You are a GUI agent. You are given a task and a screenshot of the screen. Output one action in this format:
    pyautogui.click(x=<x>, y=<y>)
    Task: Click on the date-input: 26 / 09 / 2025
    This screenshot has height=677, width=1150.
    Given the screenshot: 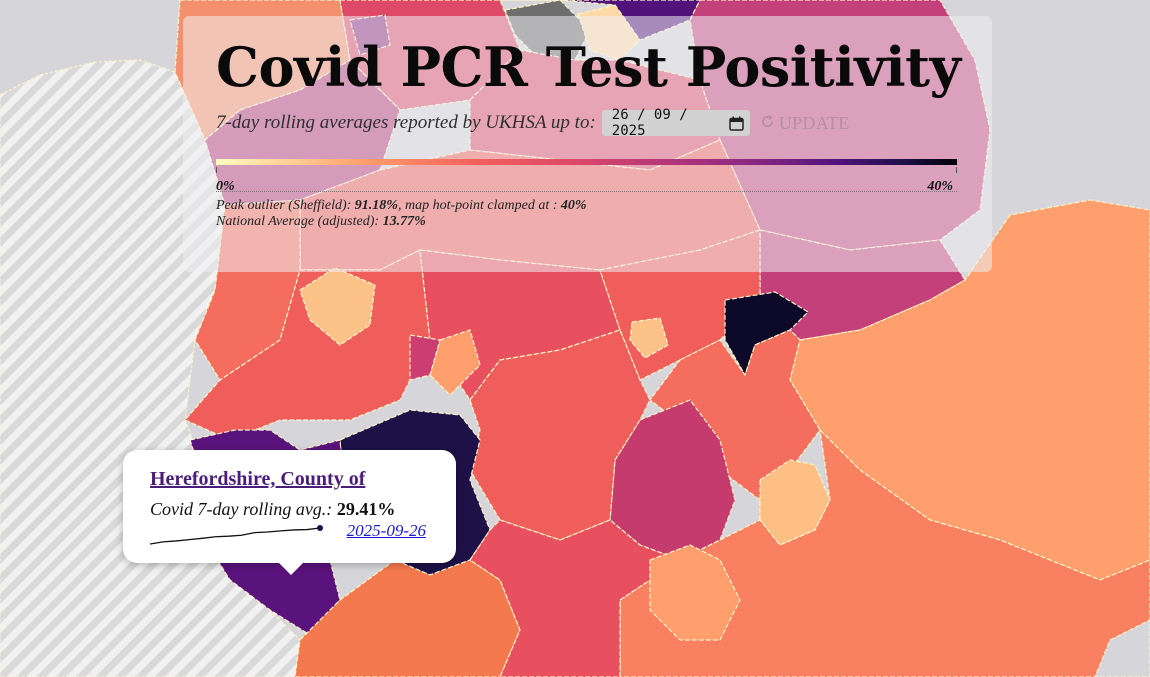 What is the action you would take?
    pyautogui.click(x=675, y=123)
    